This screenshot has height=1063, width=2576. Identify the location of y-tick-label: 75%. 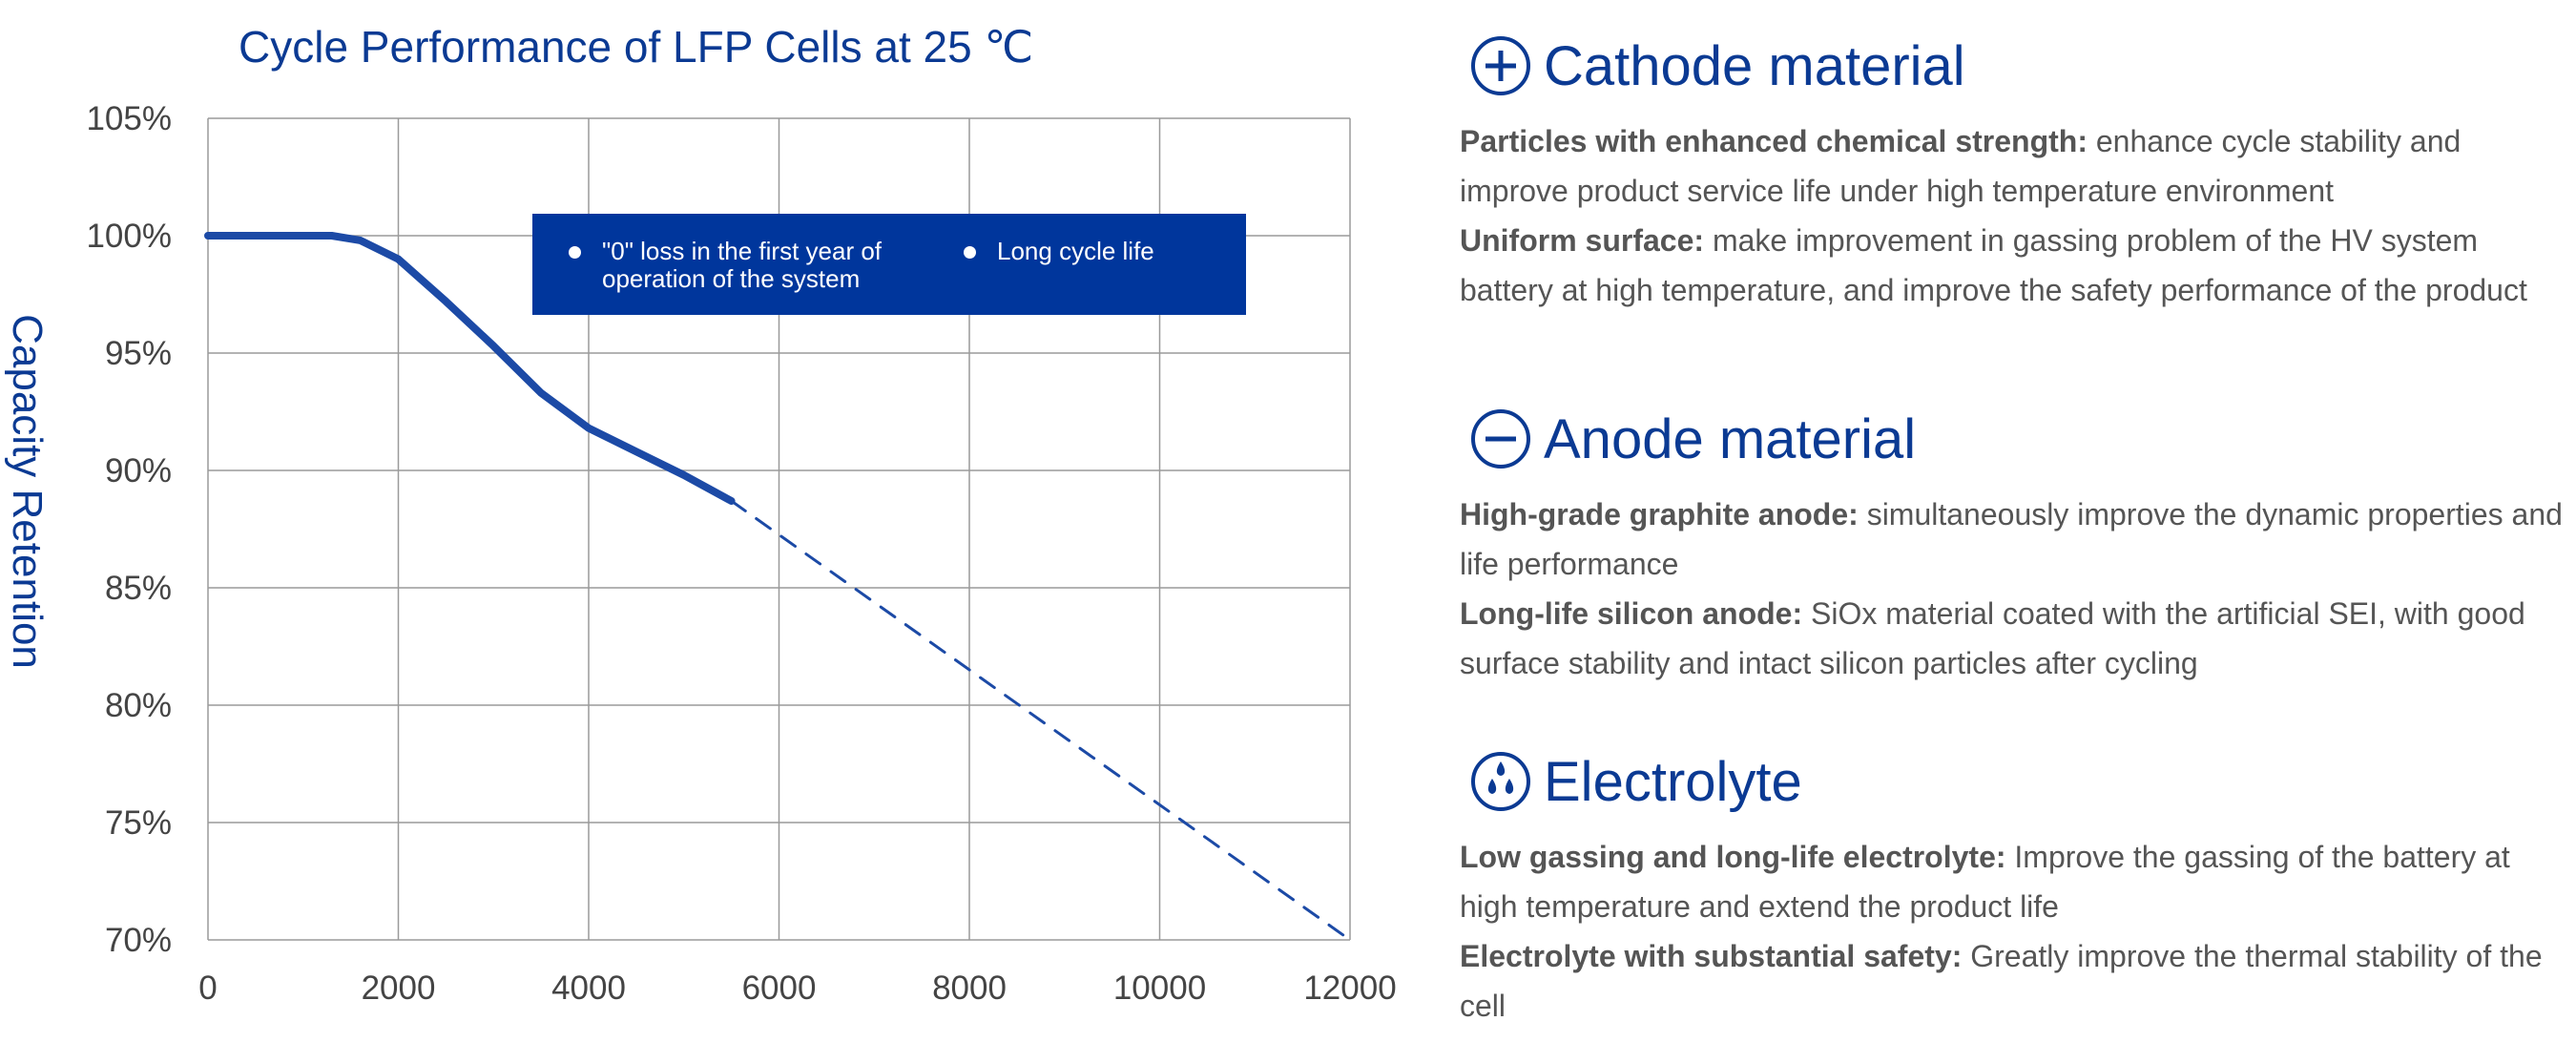
(138, 823).